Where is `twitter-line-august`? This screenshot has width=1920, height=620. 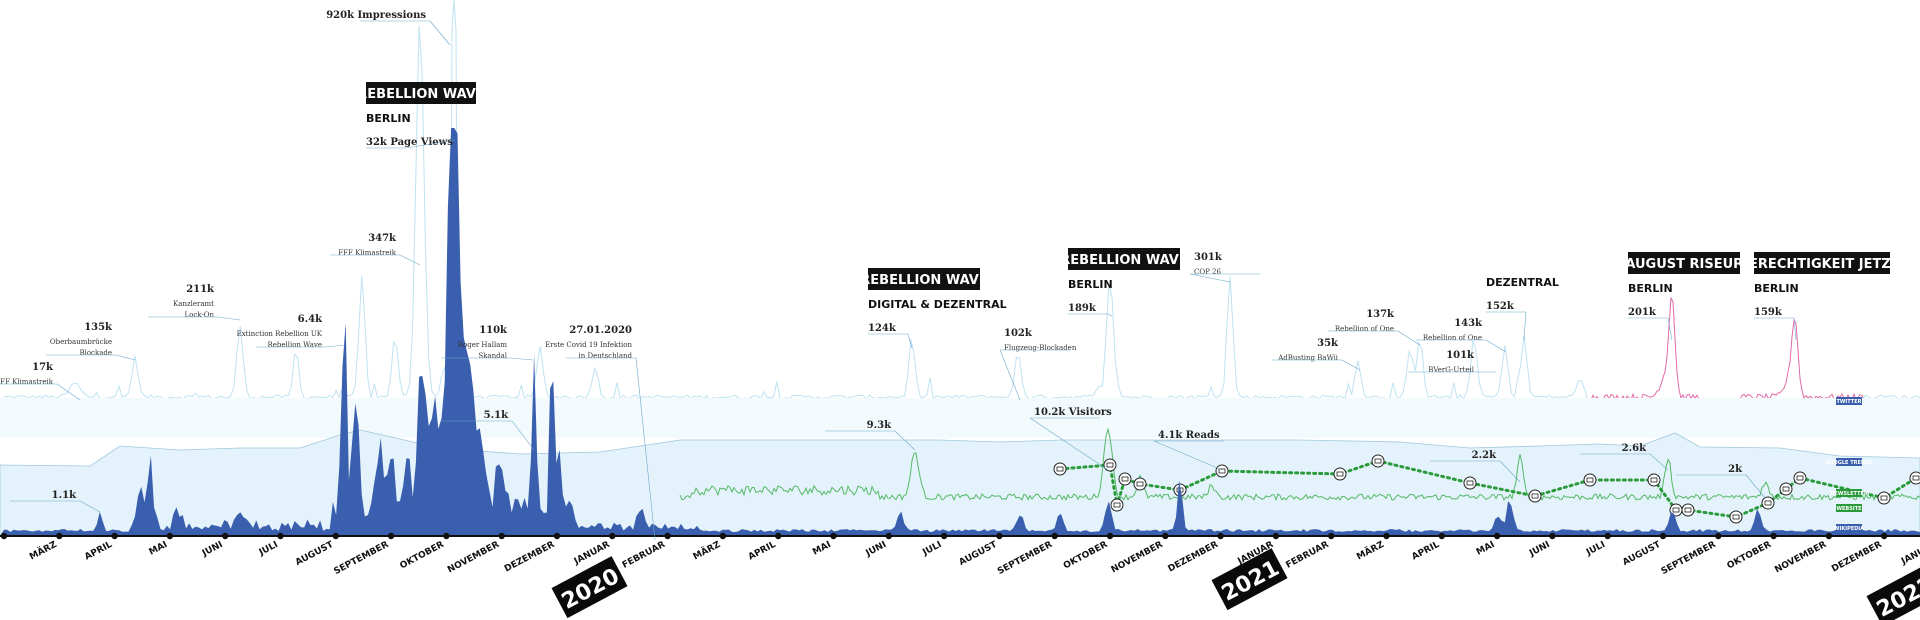 twitter-line-august is located at coordinates (1642, 348).